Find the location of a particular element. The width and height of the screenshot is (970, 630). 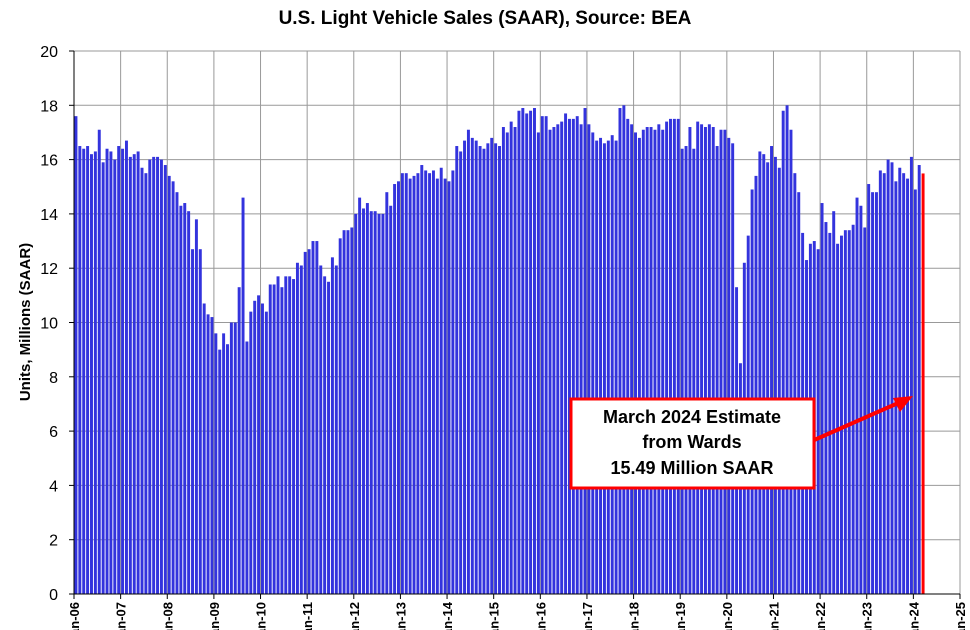

x-tick-label: Jan-12 is located at coordinates (354, 616).